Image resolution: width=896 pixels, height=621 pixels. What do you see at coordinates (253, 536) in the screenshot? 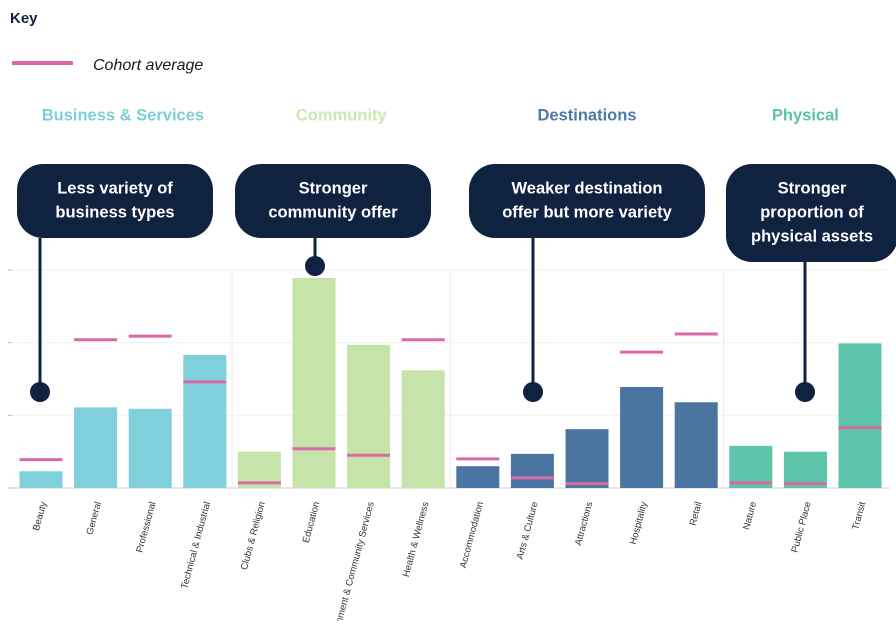
I see `x-tick-label: Clubs & Religion` at bounding box center [253, 536].